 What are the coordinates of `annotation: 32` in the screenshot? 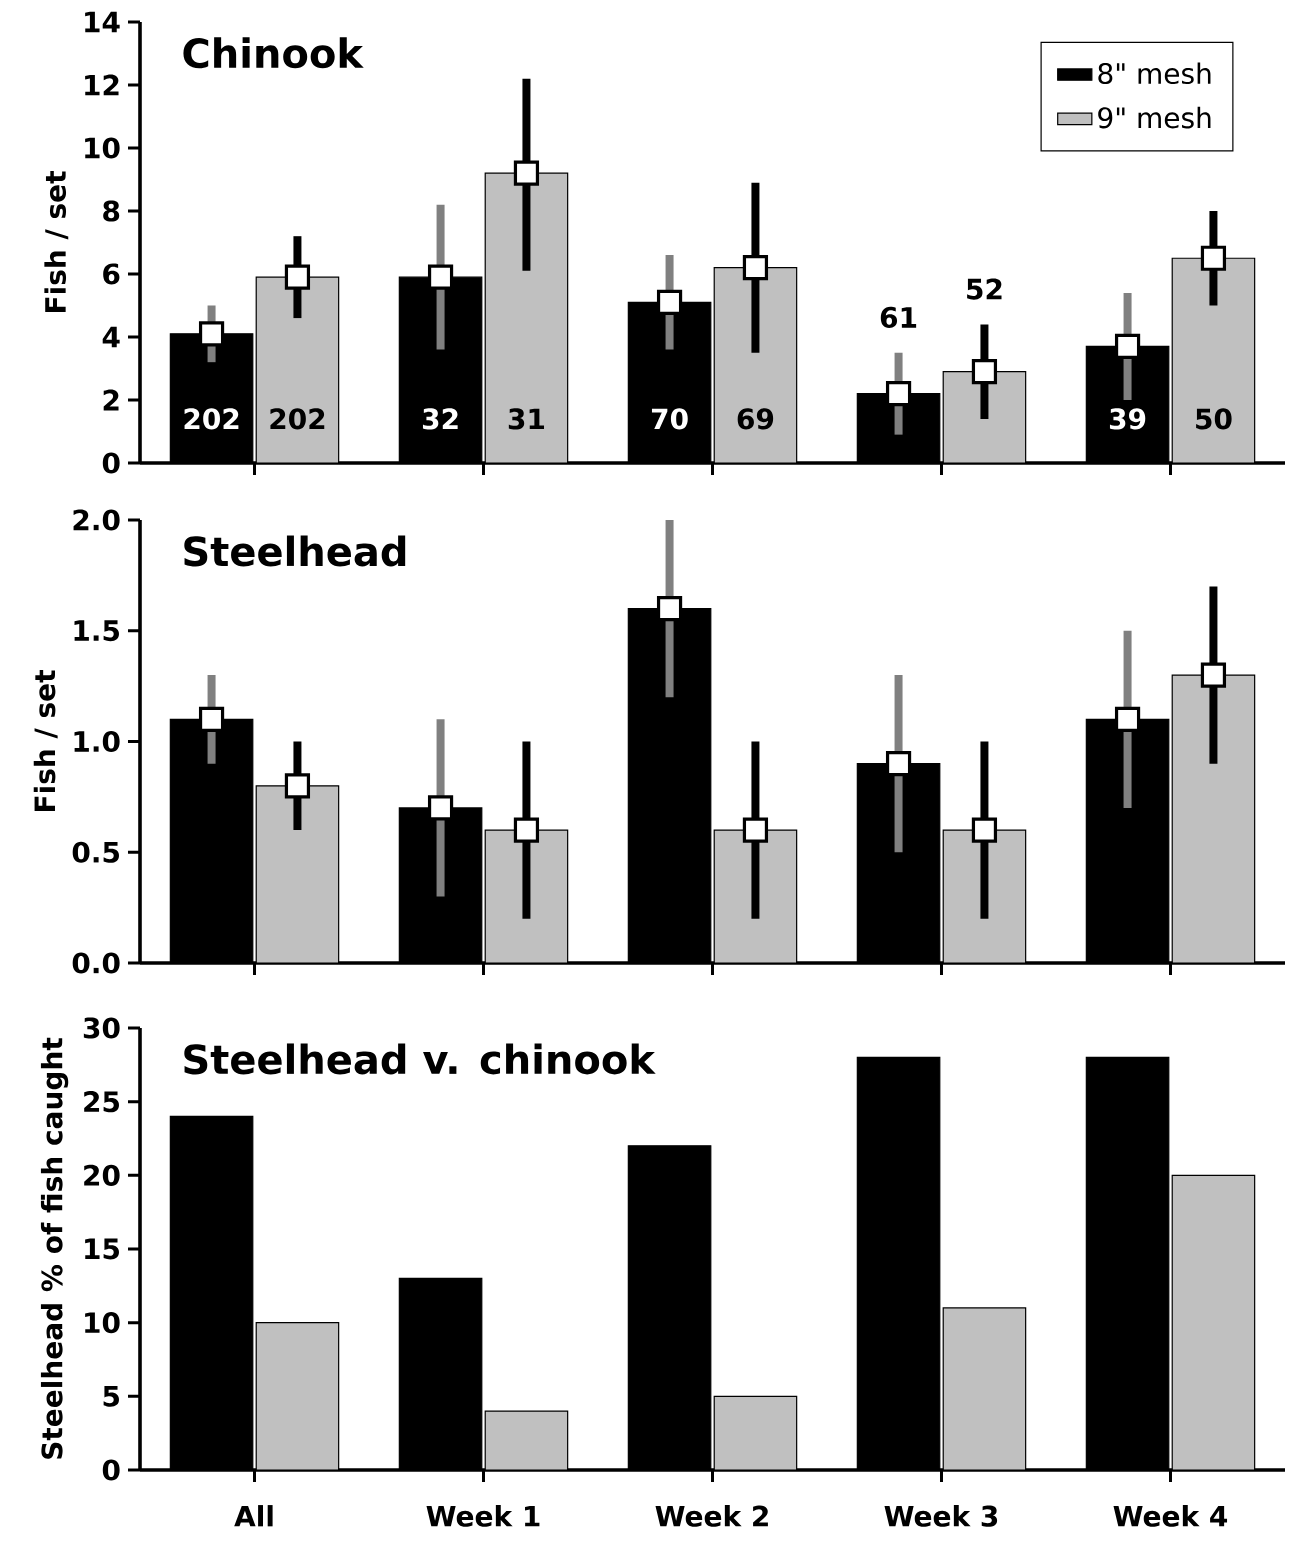 It's located at (440, 419).